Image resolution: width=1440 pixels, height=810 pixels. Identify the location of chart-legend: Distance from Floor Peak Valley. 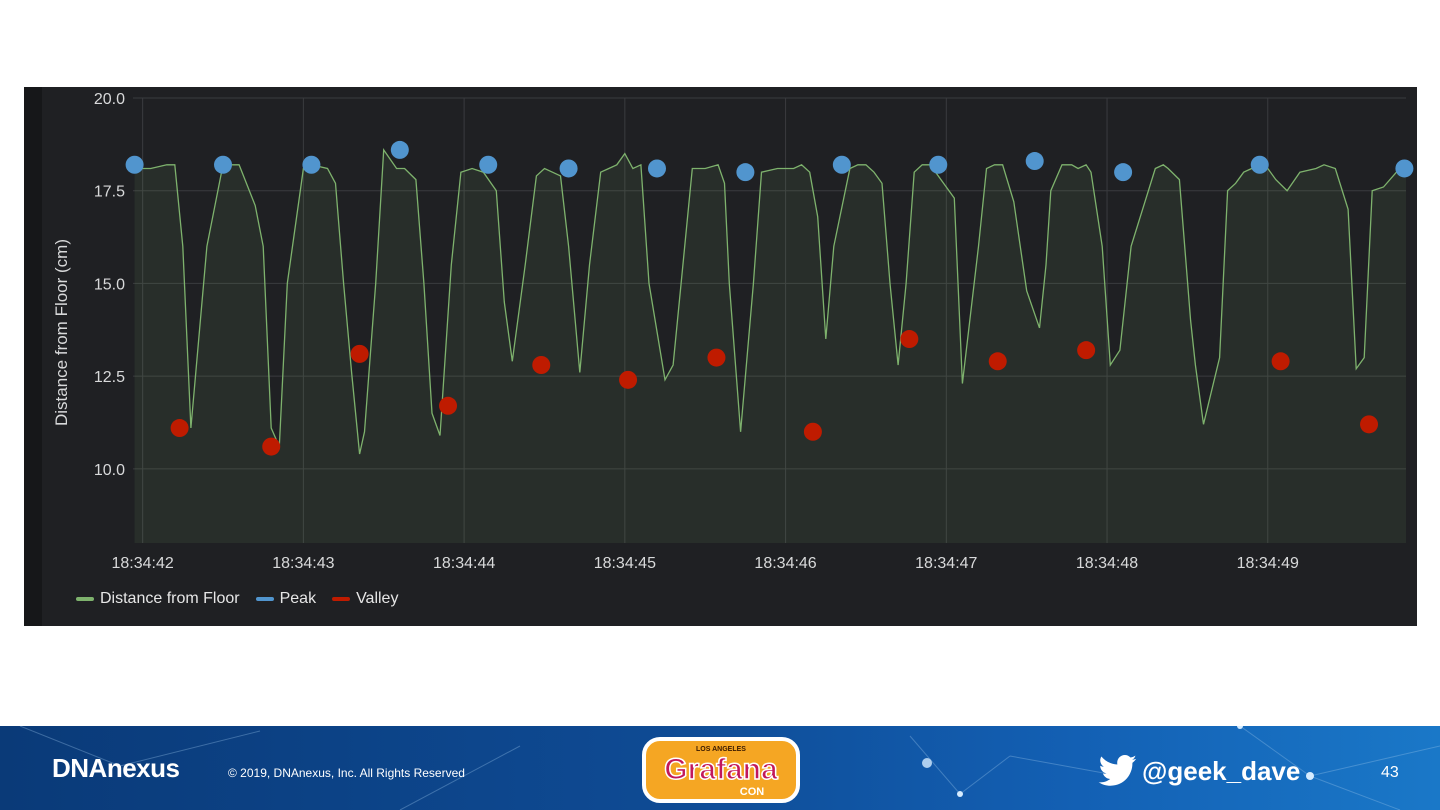
(245, 599).